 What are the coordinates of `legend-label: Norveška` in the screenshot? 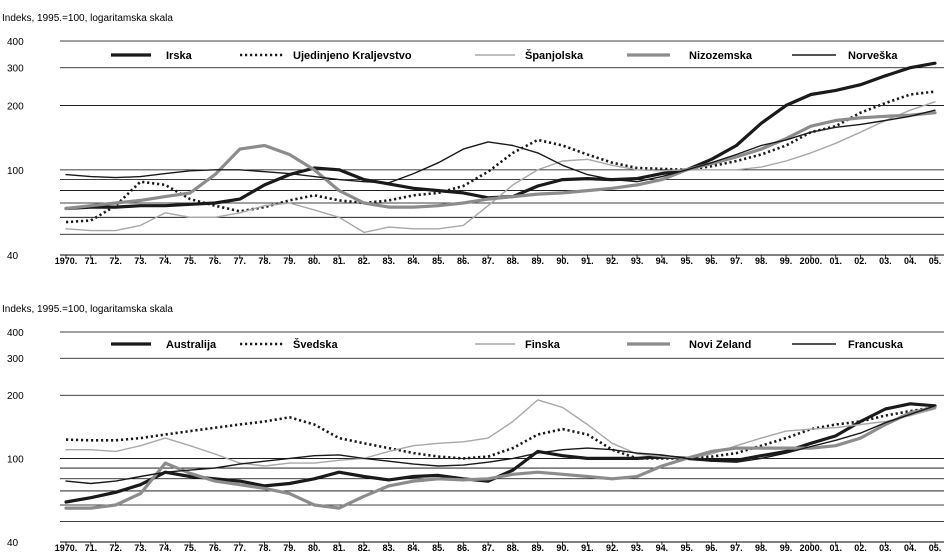 It's located at (873, 56).